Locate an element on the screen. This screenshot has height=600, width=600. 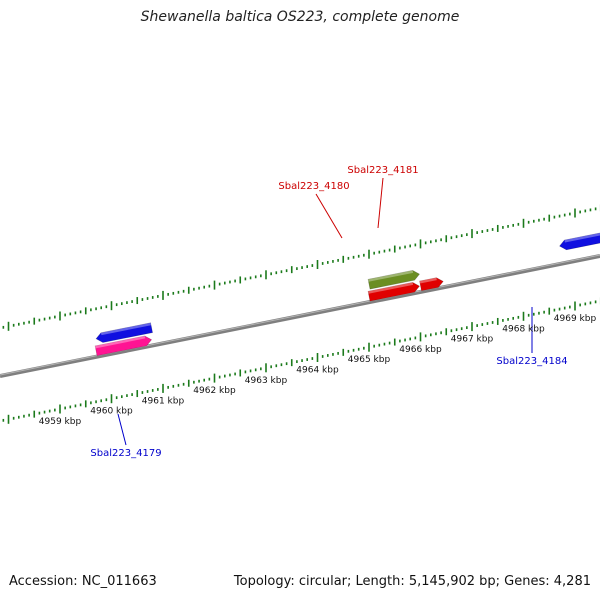
ruler-label-4965: 4965 kbp is located at coordinates (369, 360).